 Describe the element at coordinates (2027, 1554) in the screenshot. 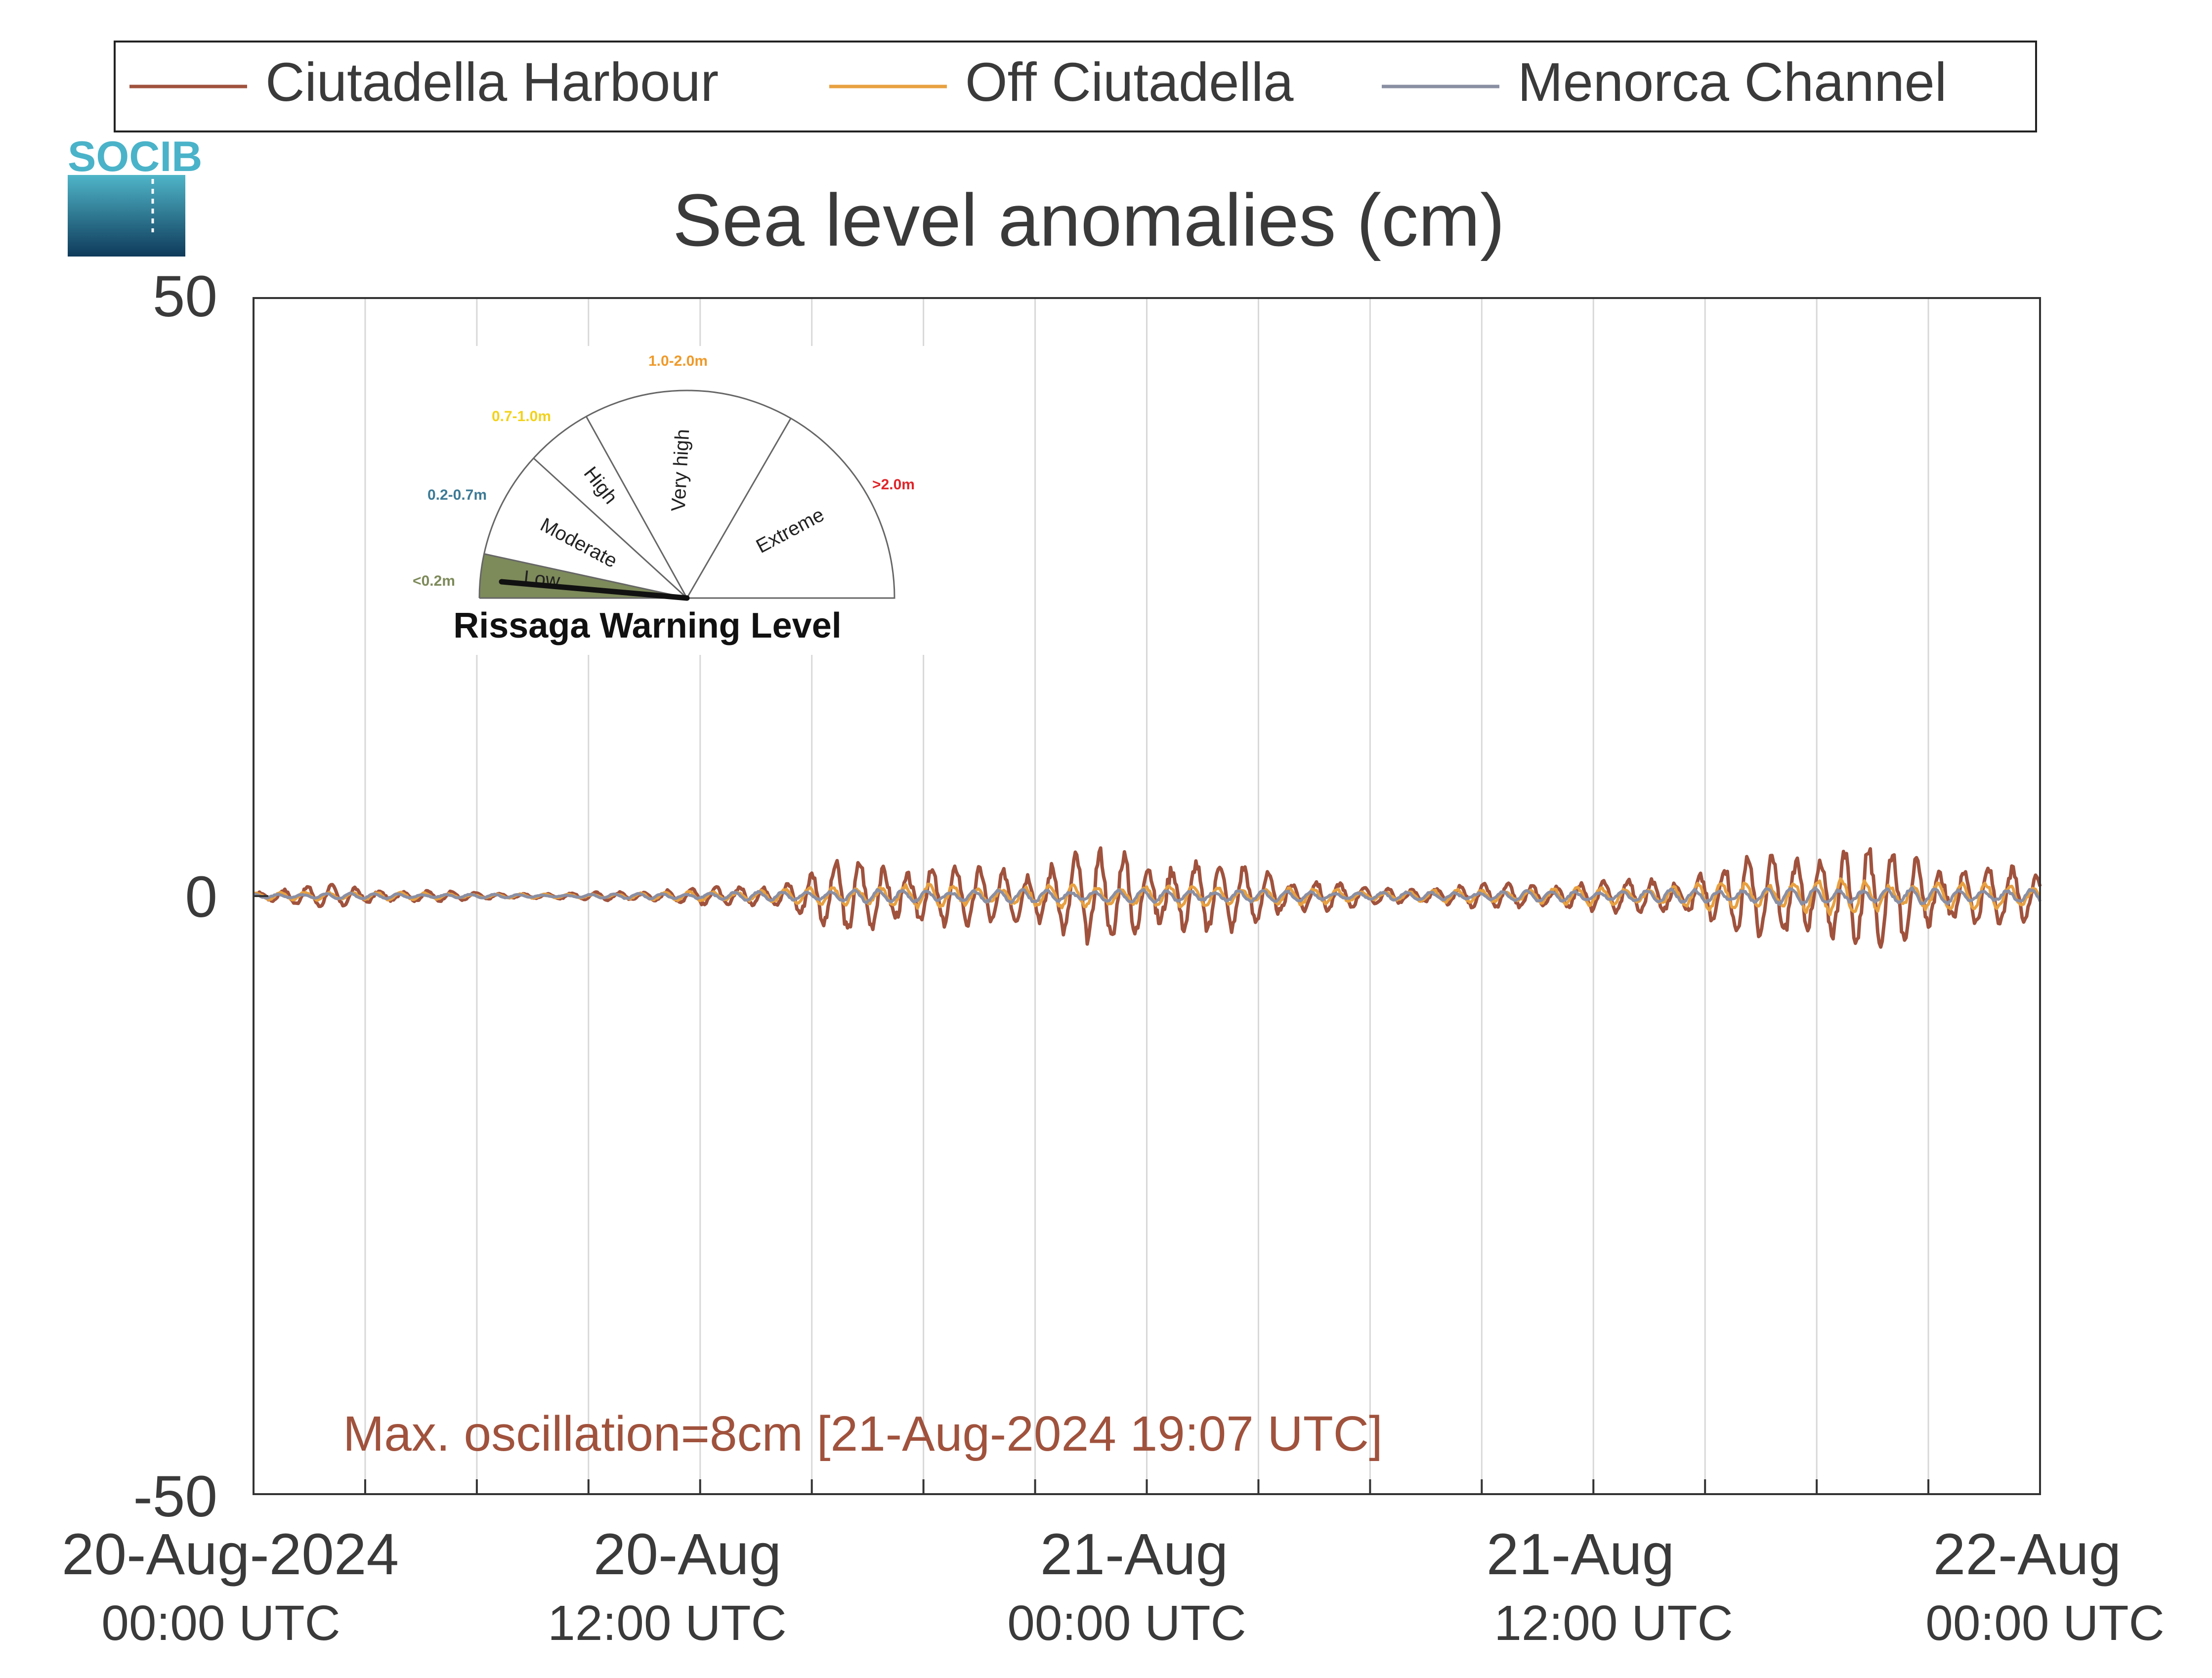

I see `x-tick-label-4-date: 22-Aug` at that location.